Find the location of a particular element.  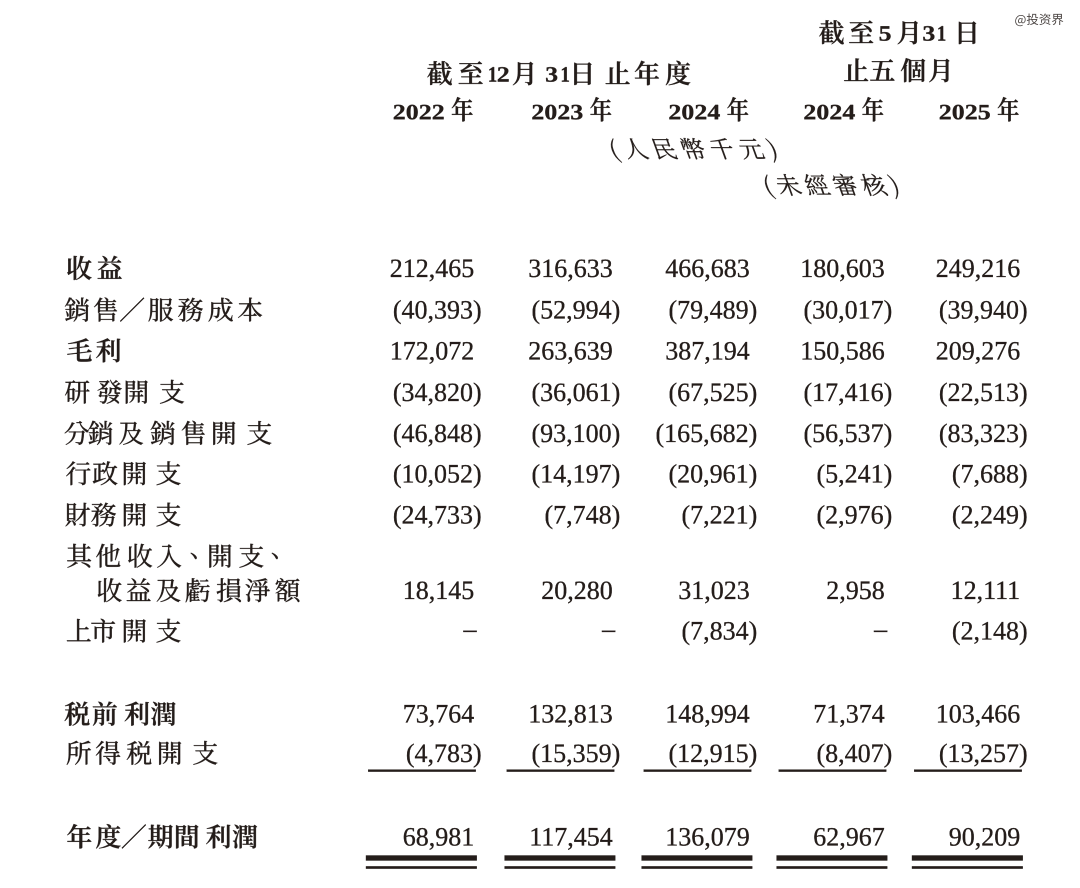

svg-text: (2,249) is located at coordinates (990, 515).